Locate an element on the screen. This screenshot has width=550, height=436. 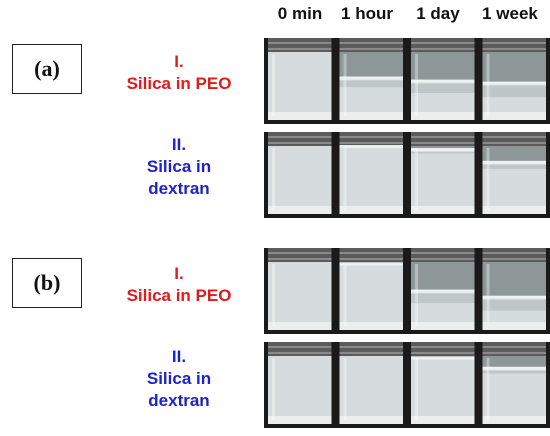
photo-row-a-peo is located at coordinates (407, 81).